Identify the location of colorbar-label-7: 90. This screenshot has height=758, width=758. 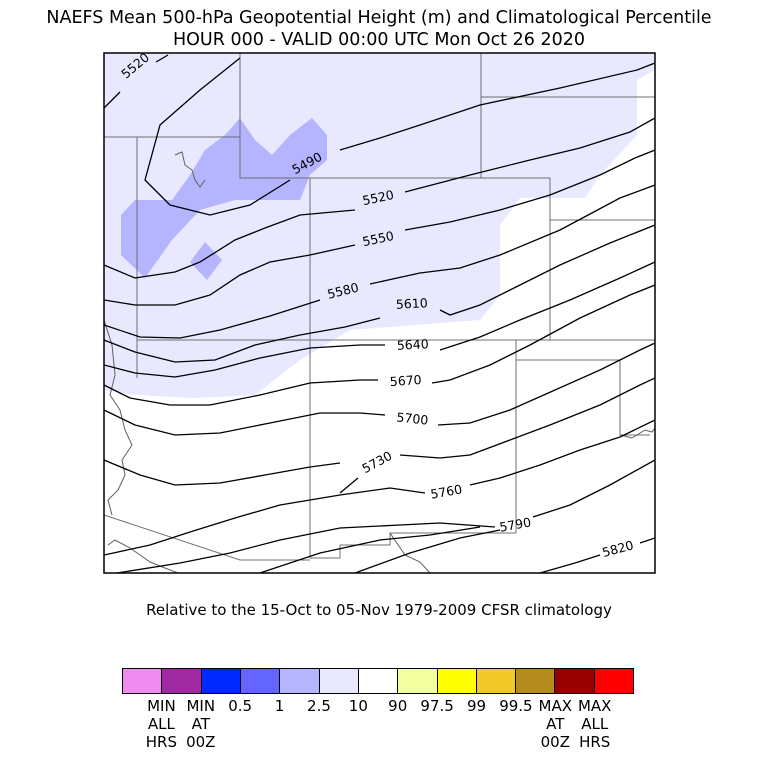
(398, 706).